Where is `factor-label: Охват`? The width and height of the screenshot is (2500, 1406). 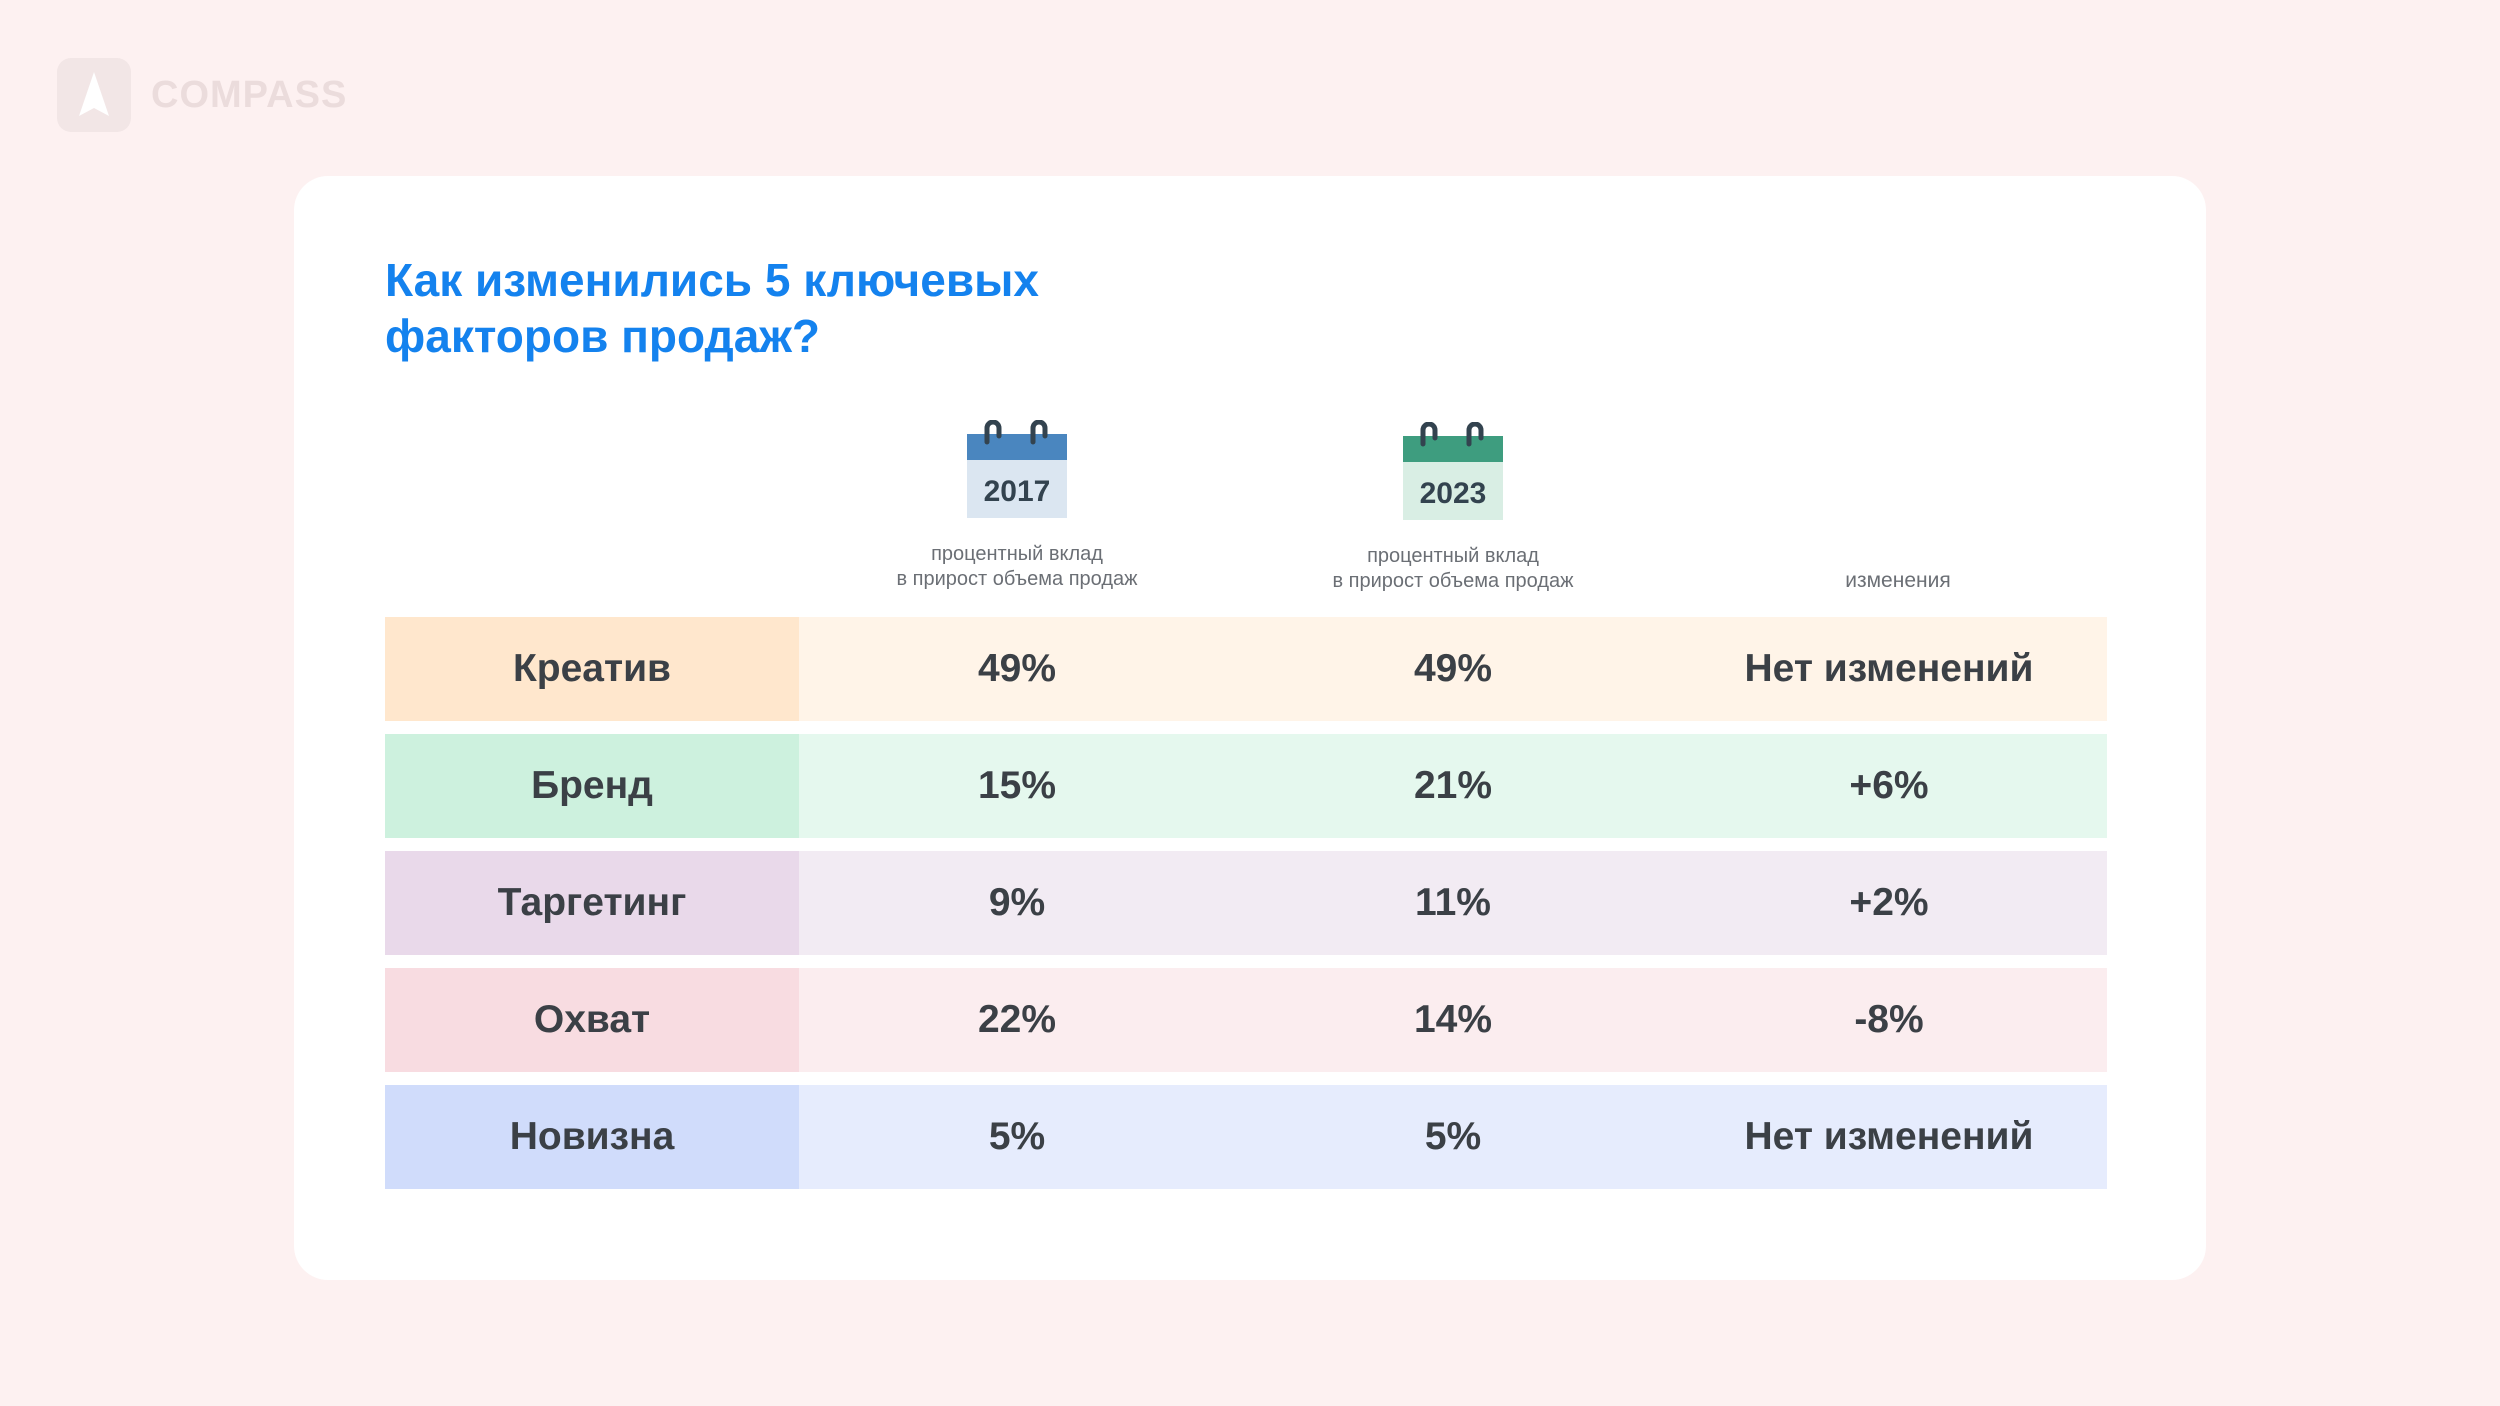 factor-label: Охват is located at coordinates (592, 1020).